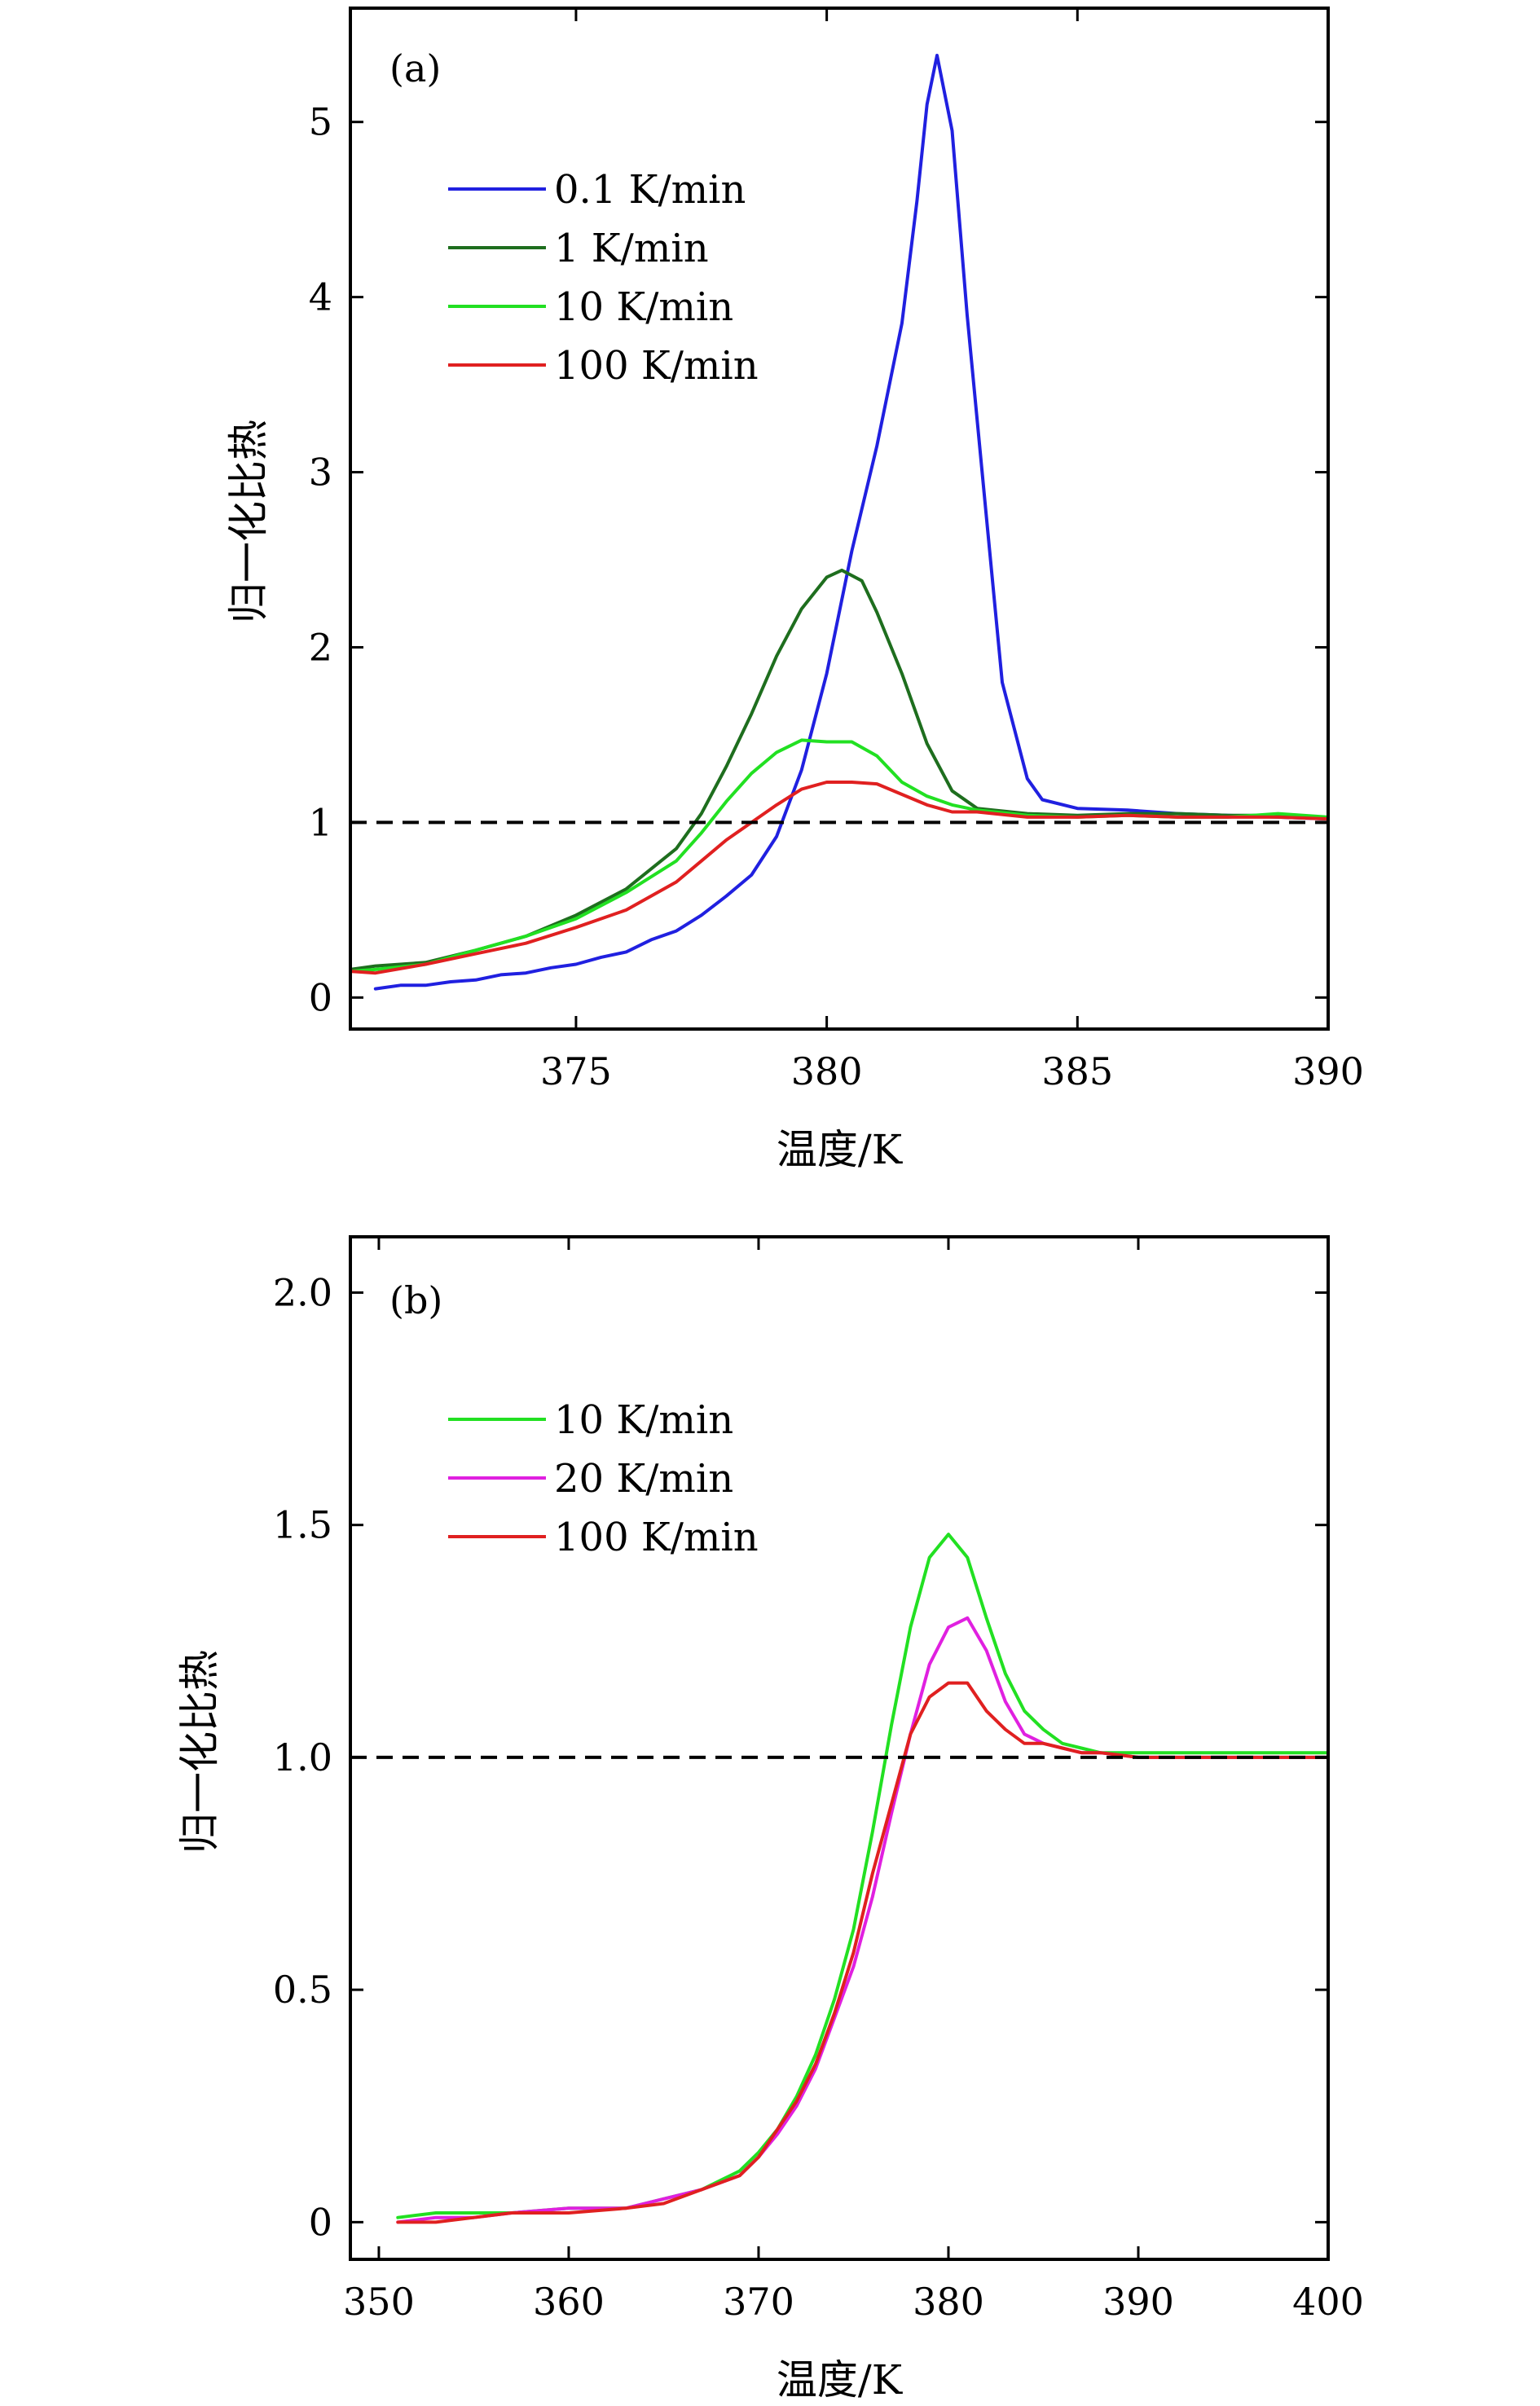 Image resolution: width=1540 pixels, height=2406 pixels. What do you see at coordinates (320, 297) in the screenshot?
I see `panel-a-y-tick-label-4: 4` at bounding box center [320, 297].